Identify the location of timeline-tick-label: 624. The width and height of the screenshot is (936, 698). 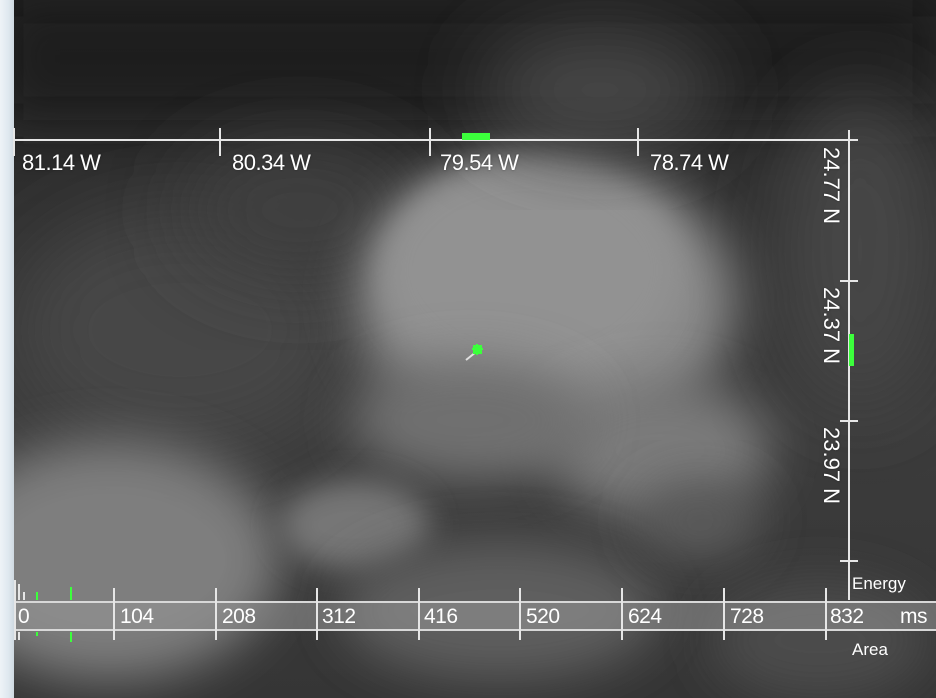
(645, 616).